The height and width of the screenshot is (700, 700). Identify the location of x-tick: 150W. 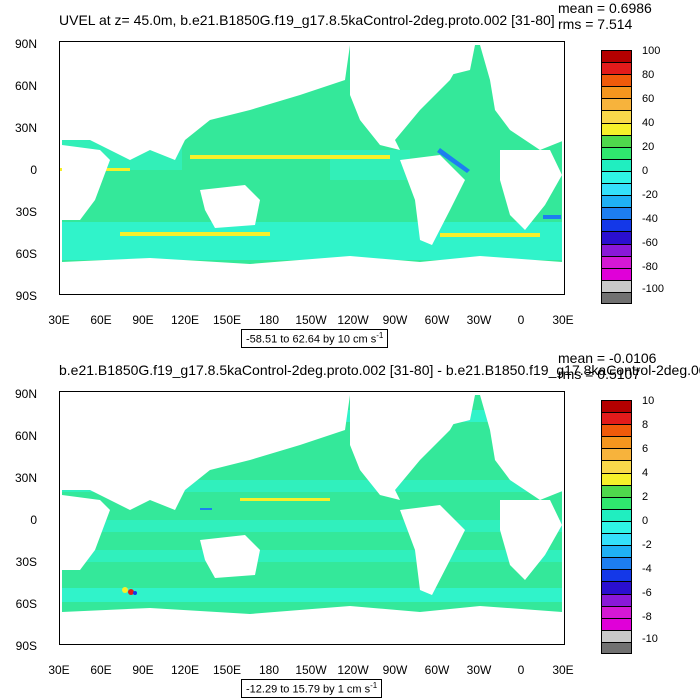
(311, 320).